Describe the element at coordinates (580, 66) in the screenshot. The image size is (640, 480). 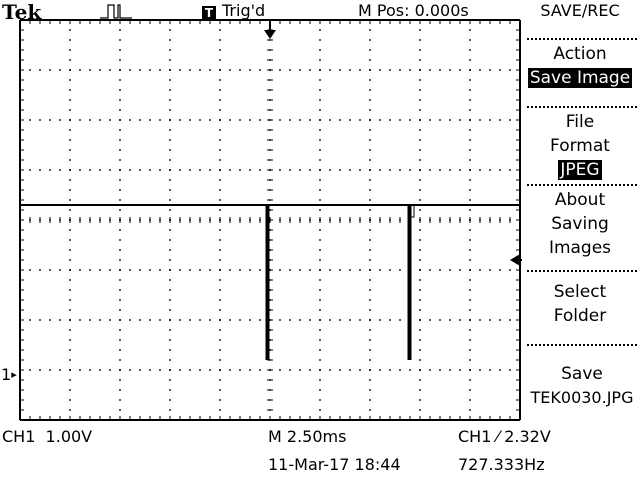
I see `menu-action: Action Save Image` at that location.